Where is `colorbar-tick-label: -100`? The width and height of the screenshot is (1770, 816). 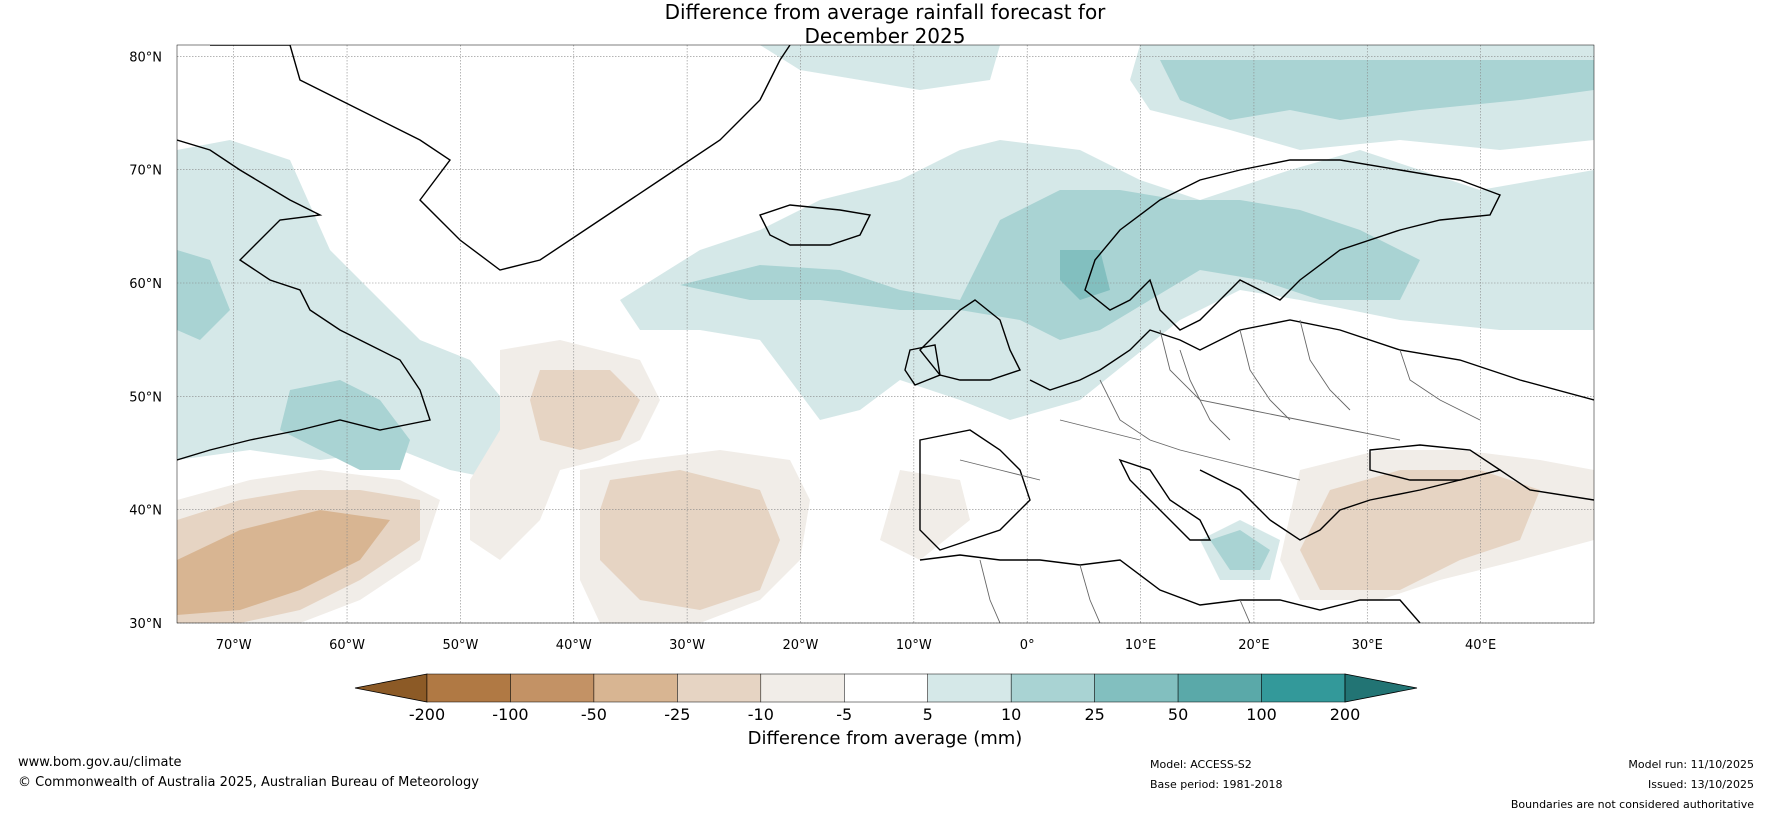 colorbar-tick-label: -100 is located at coordinates (510, 714).